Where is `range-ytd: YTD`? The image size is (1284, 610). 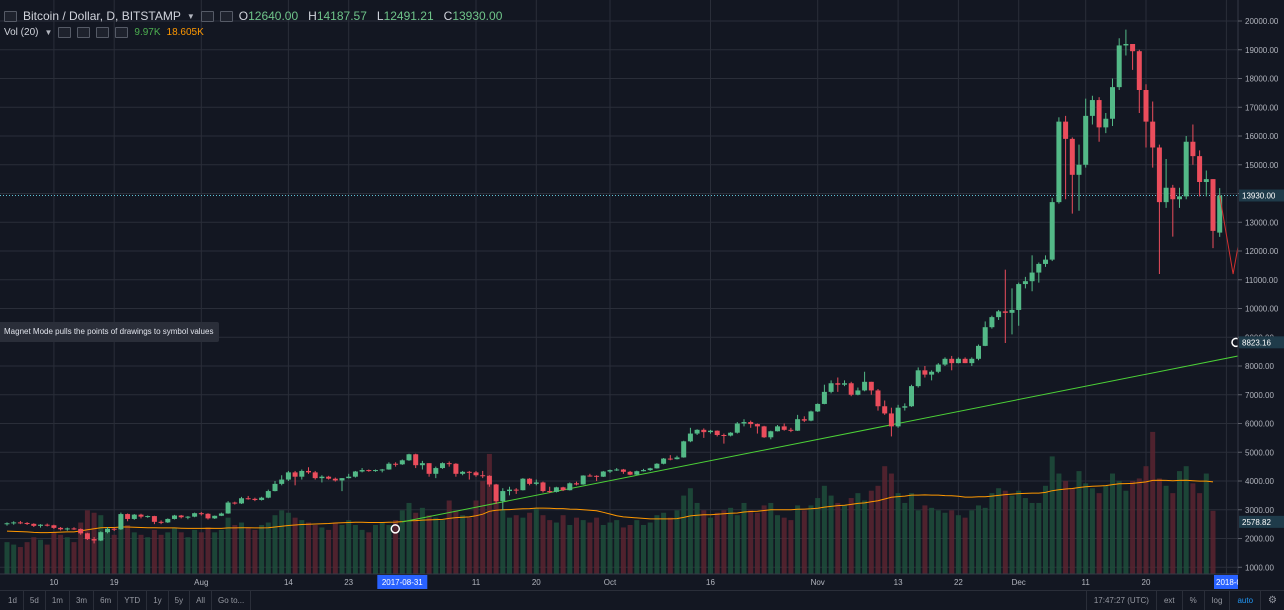 range-ytd: YTD is located at coordinates (133, 600).